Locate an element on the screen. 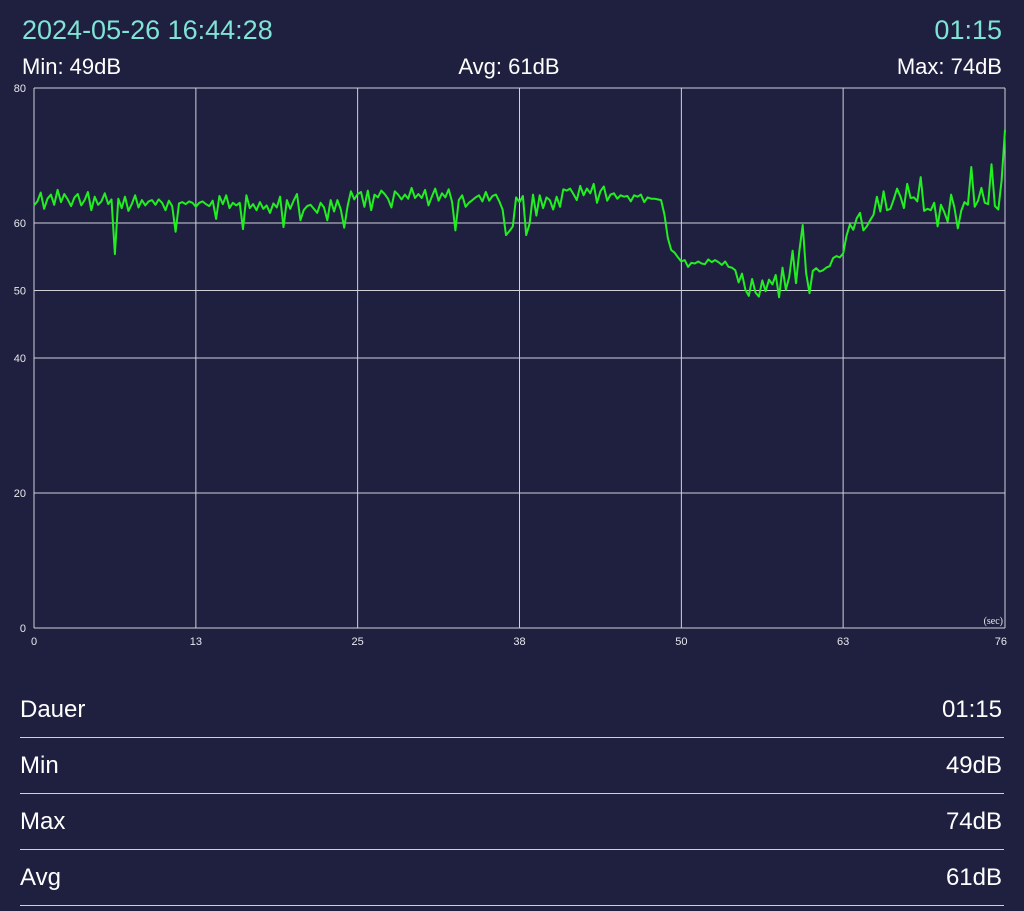  y-tick-label: 0 is located at coordinates (23, 629).